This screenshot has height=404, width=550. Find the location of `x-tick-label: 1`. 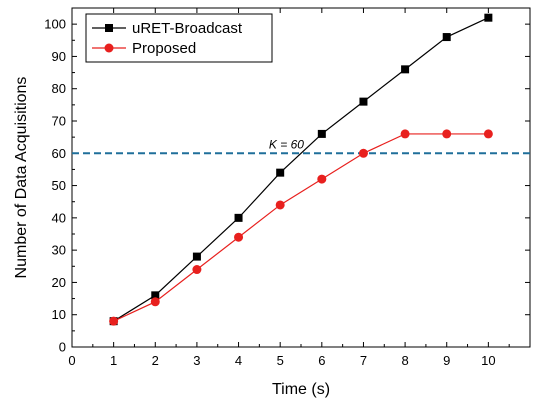

x-tick-label: 1 is located at coordinates (113, 360).